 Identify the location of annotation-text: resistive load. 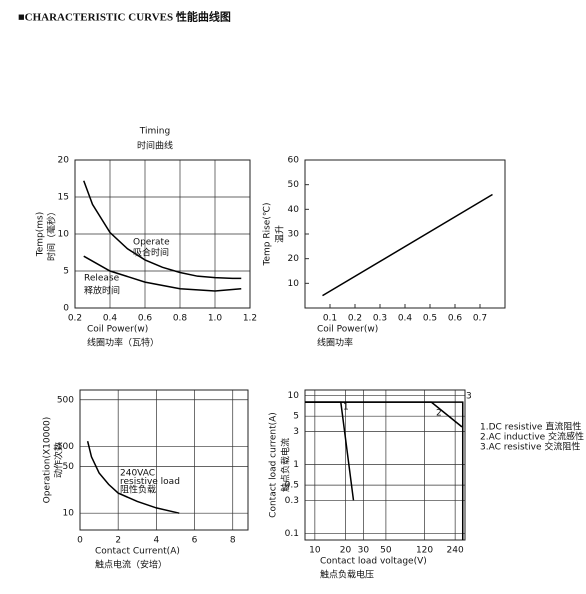
(150, 482).